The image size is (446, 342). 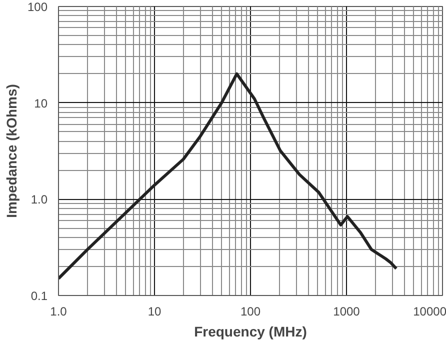 I want to click on x-tick-label: 10, so click(x=155, y=311).